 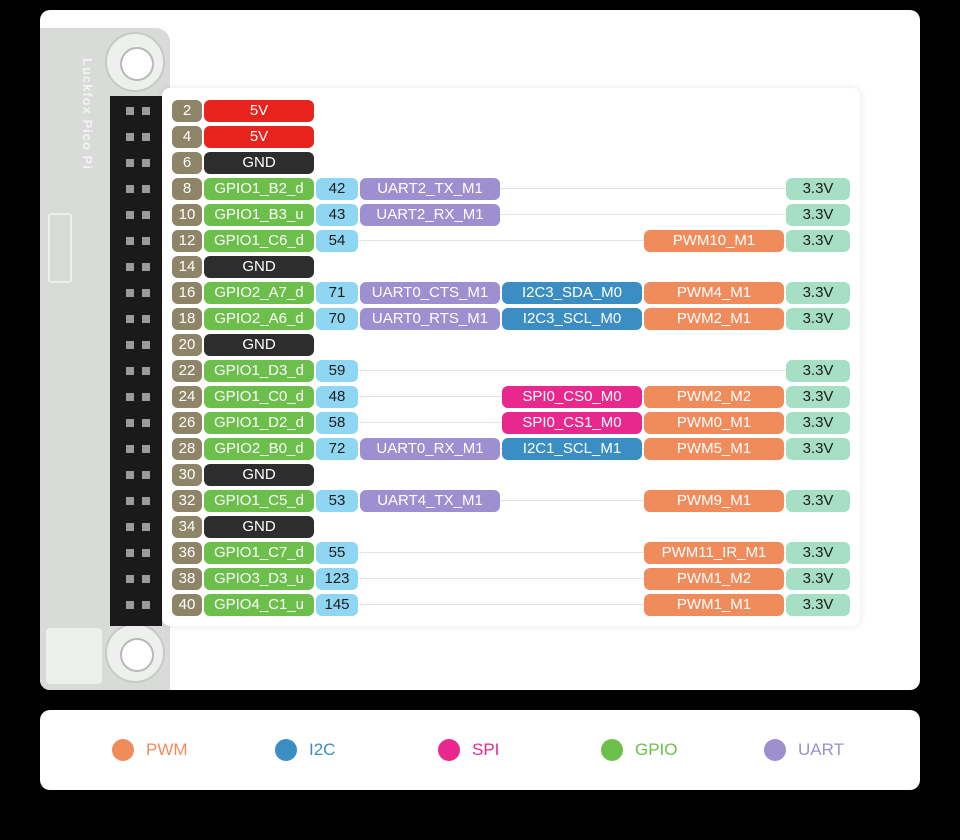 I want to click on pin-number: 22, so click(x=187, y=371).